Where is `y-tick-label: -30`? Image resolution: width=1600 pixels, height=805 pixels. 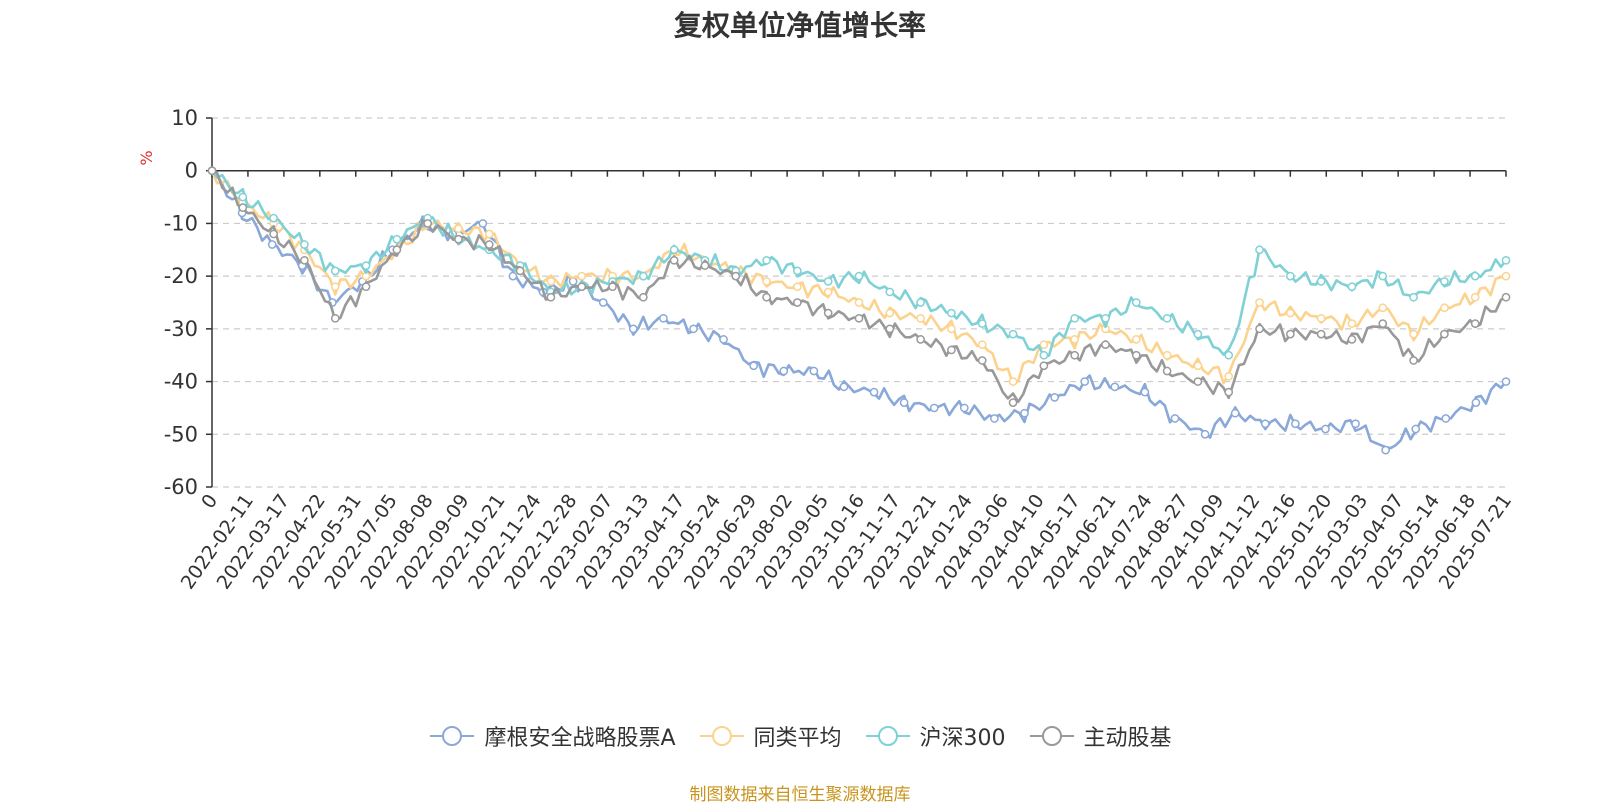 y-tick-label: -30 is located at coordinates (181, 329).